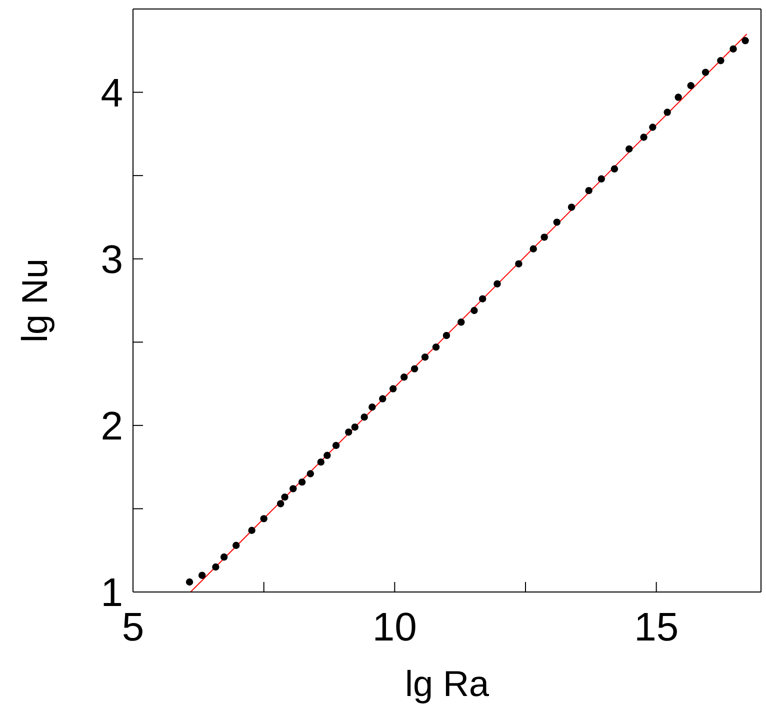  What do you see at coordinates (133, 627) in the screenshot?
I see `x-tick-label: 5` at bounding box center [133, 627].